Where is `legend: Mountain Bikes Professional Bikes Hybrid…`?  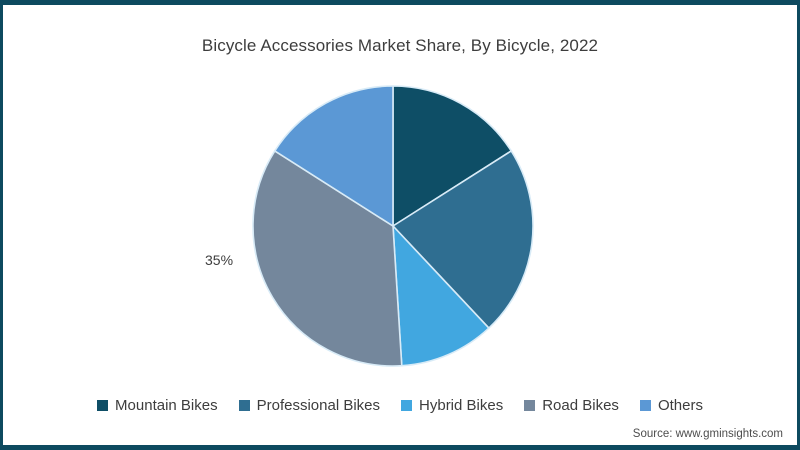 legend: Mountain Bikes Professional Bikes Hybrid… is located at coordinates (400, 405).